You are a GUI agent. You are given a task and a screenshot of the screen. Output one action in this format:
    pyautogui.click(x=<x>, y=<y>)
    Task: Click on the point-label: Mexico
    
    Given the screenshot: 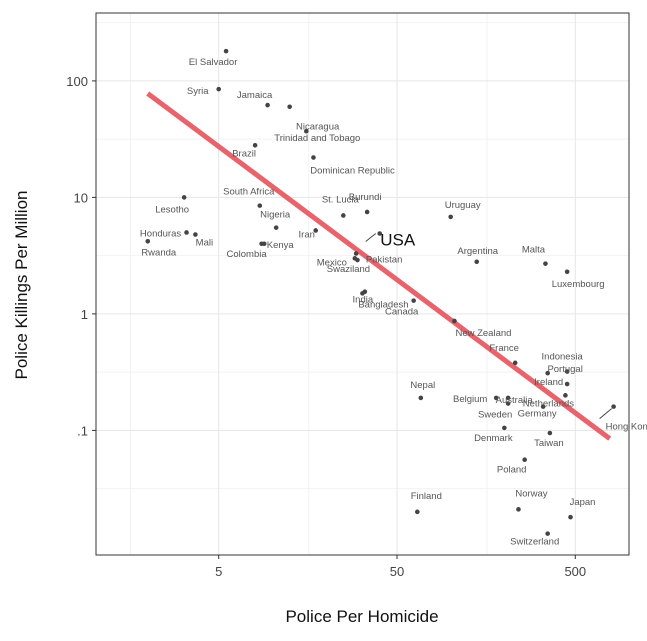 What is the action you would take?
    pyautogui.click(x=332, y=262)
    